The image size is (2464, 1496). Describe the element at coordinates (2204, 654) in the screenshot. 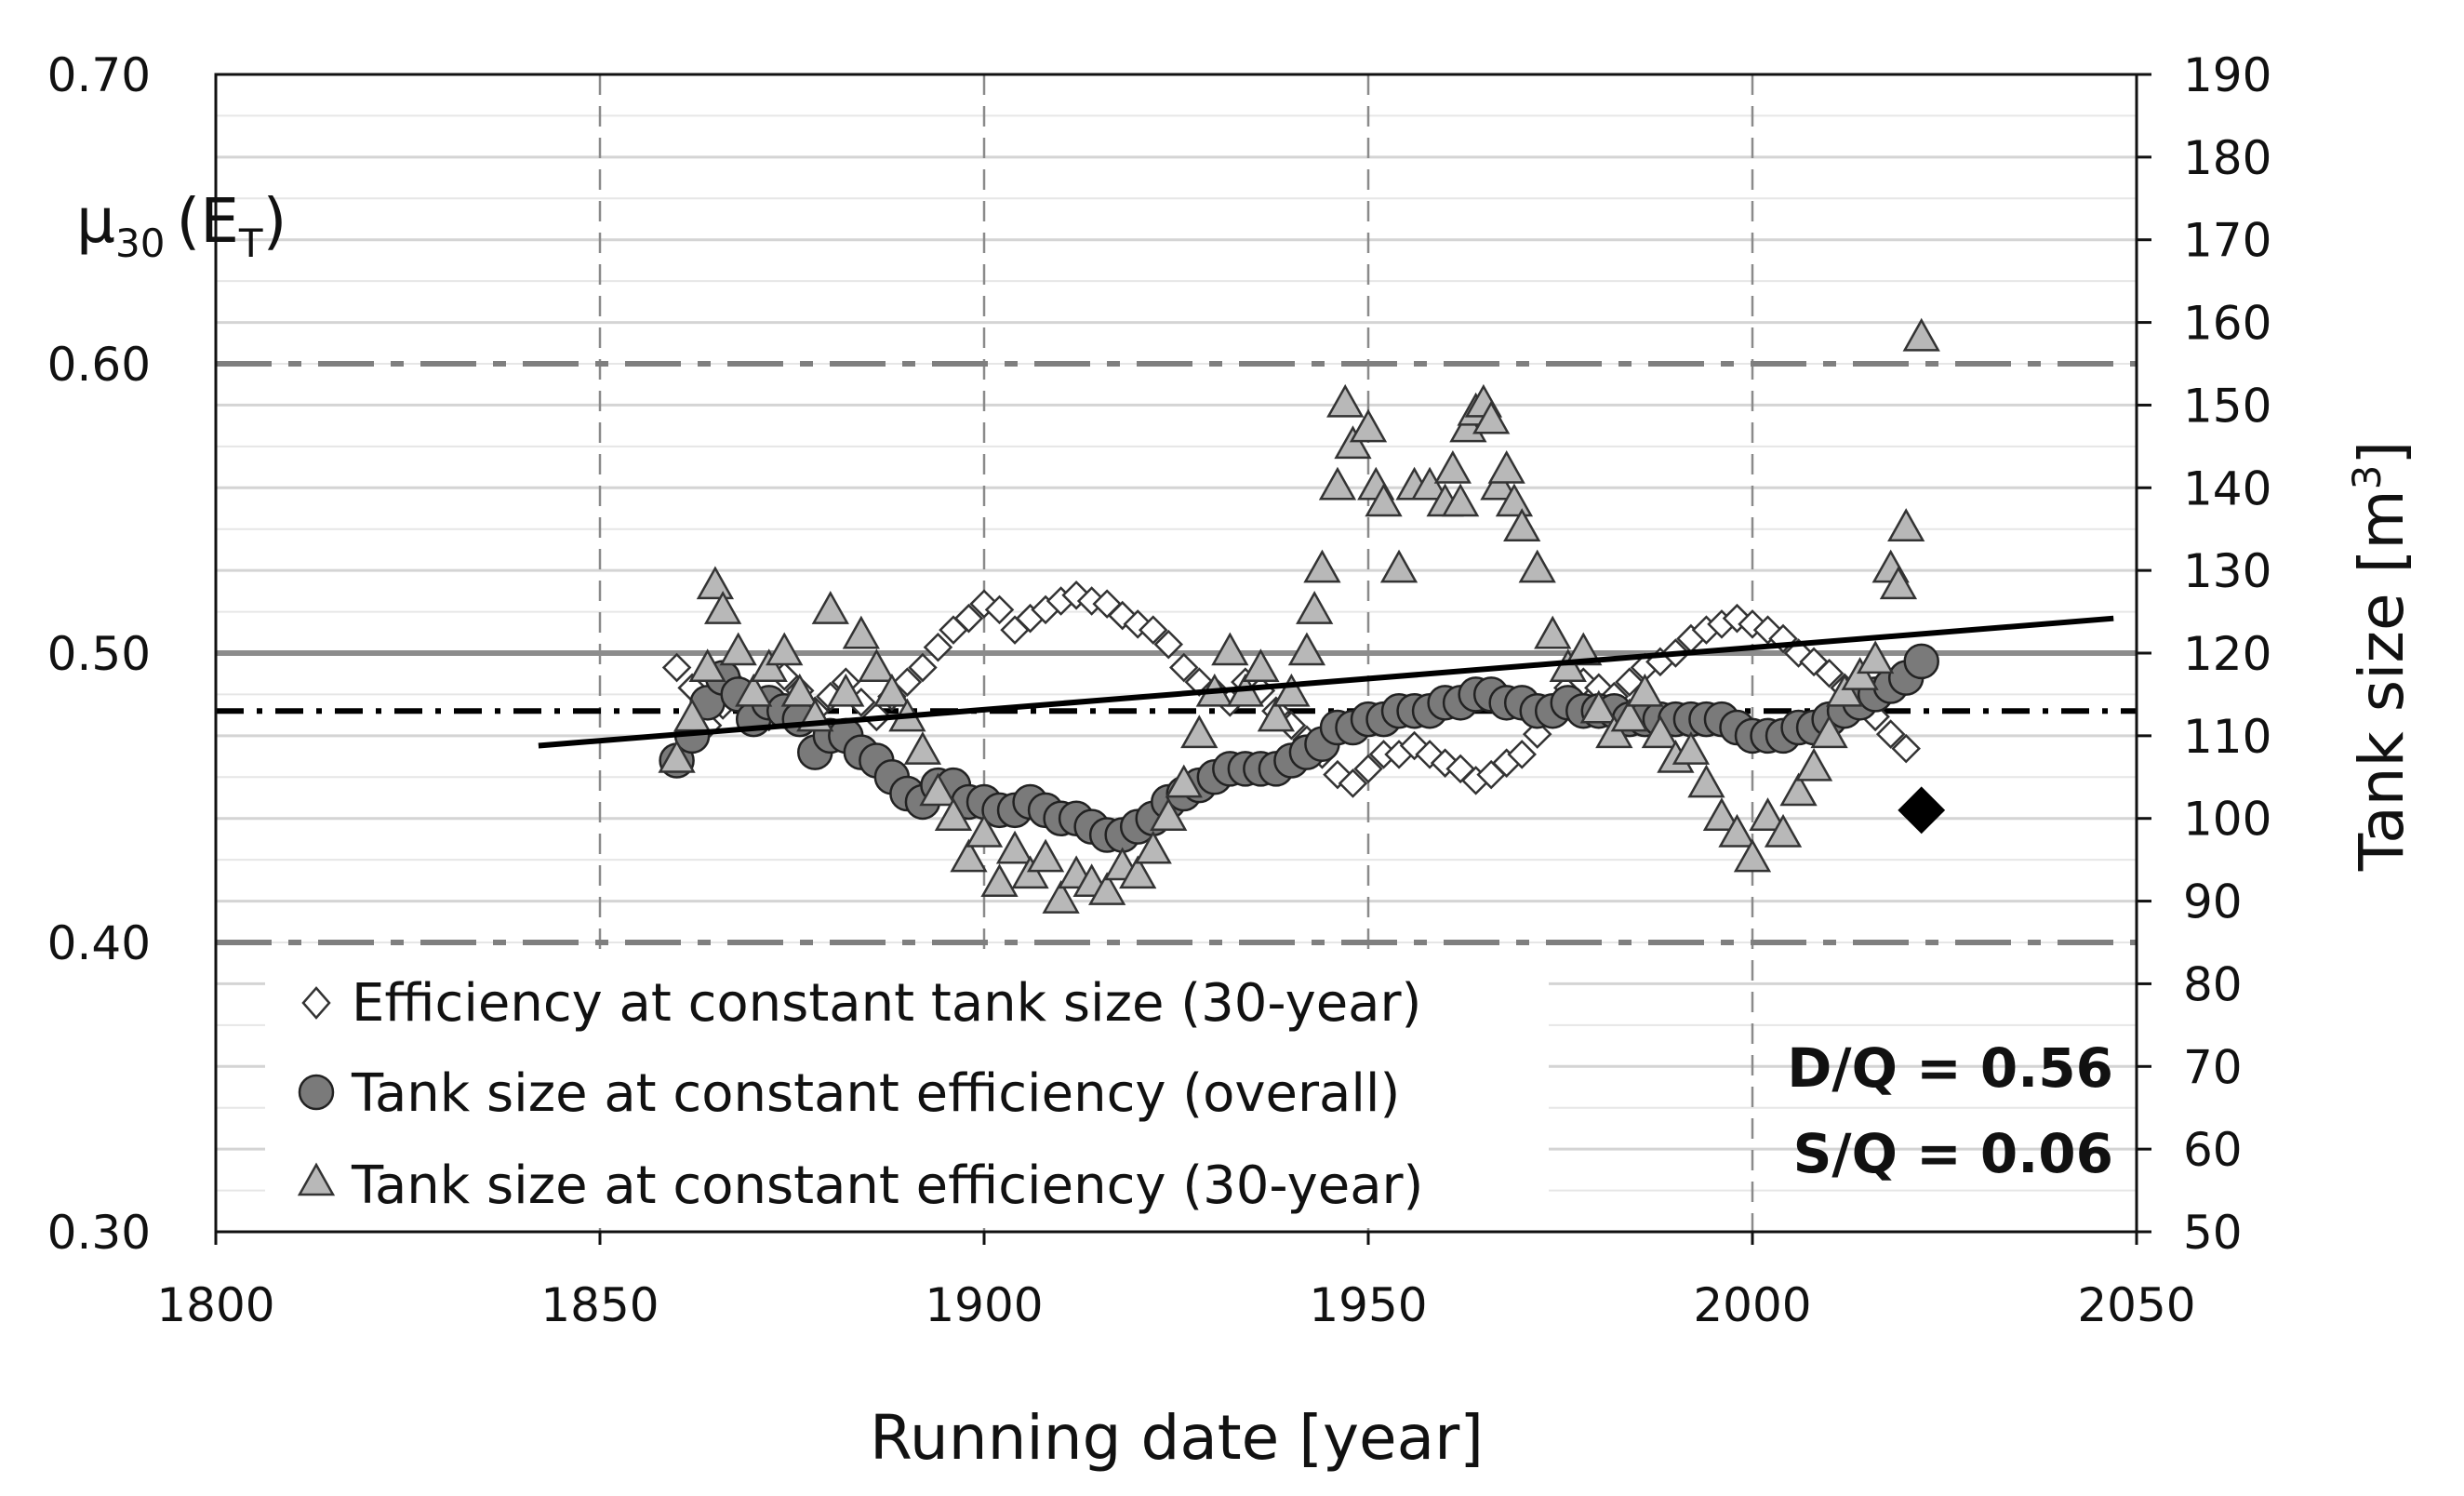

I see `y-right-ticks: 50 60 70 80 90 100 110 120 130 140 150 160 170 180 190` at that location.